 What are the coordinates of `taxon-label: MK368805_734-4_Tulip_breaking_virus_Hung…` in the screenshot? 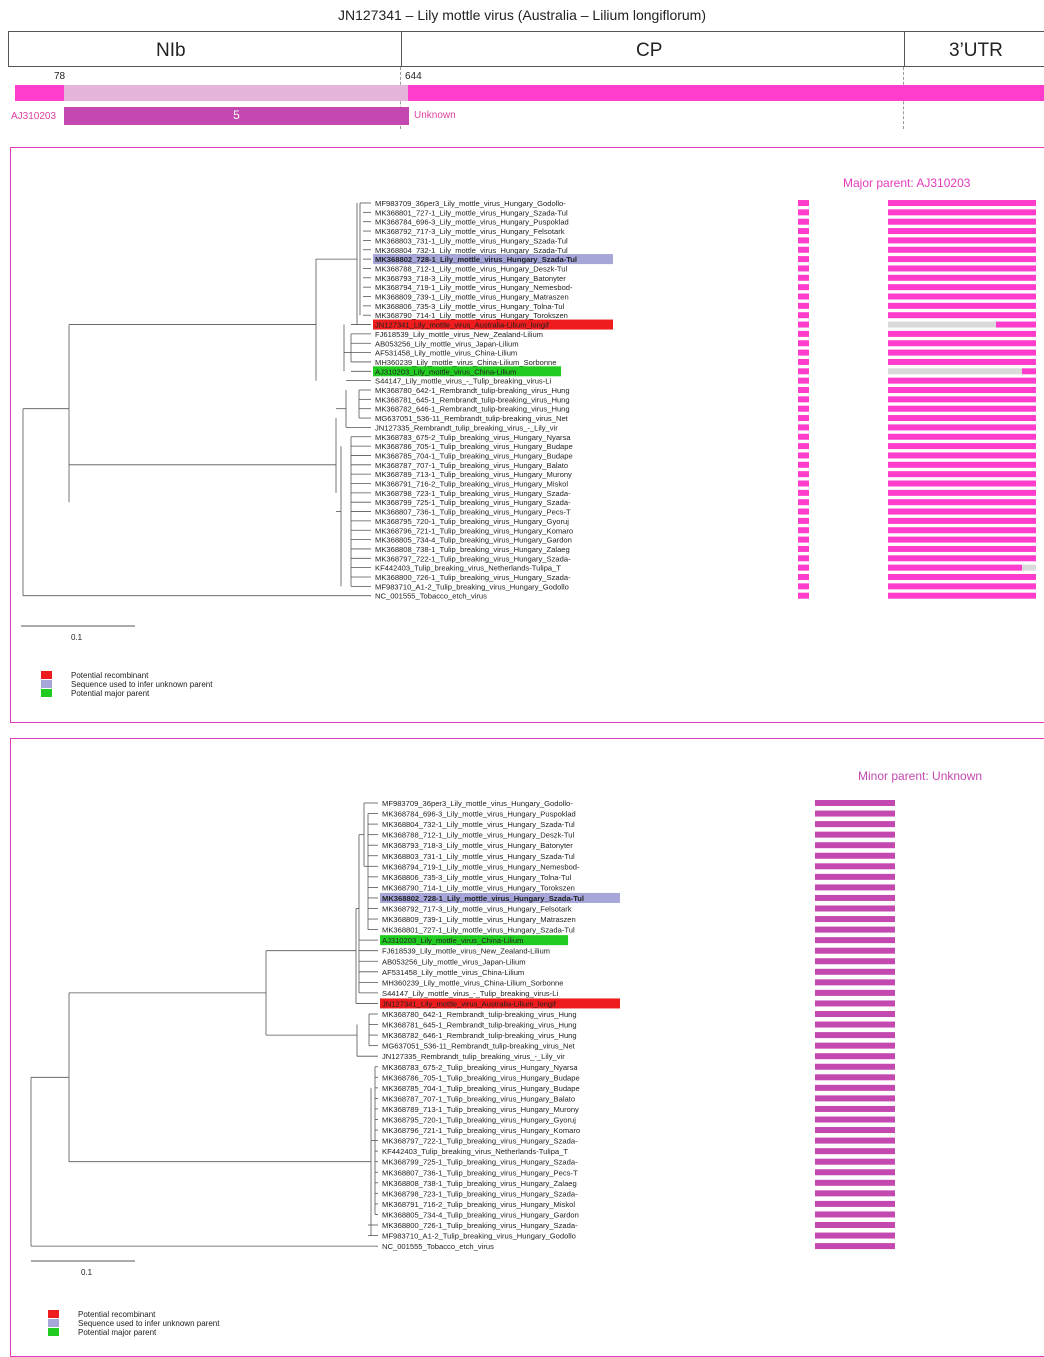 It's located at (473, 540).